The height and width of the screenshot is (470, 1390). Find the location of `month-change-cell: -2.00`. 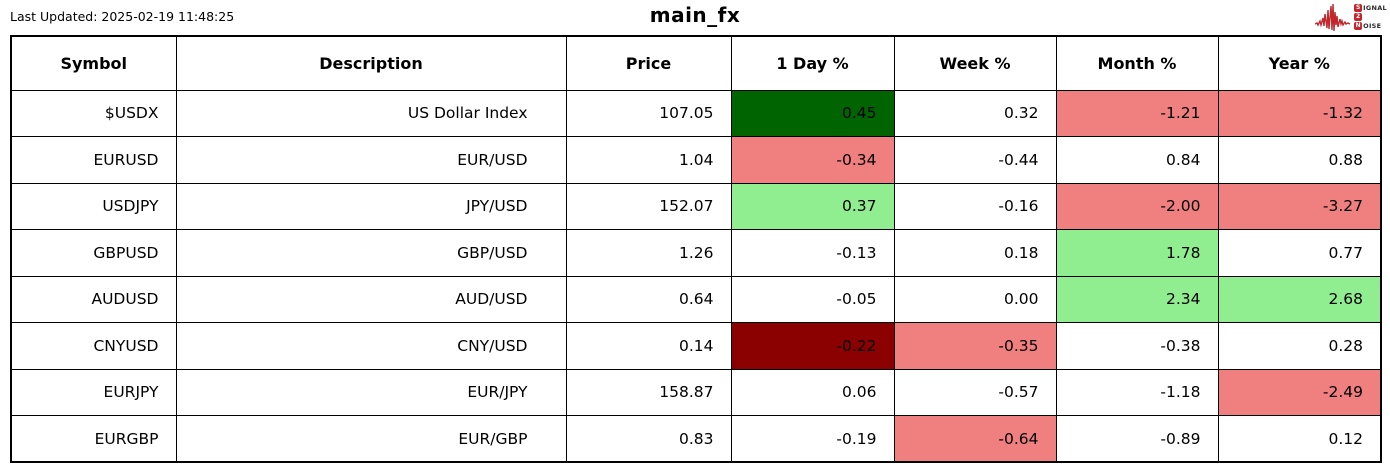

month-change-cell: -2.00 is located at coordinates (1137, 206).